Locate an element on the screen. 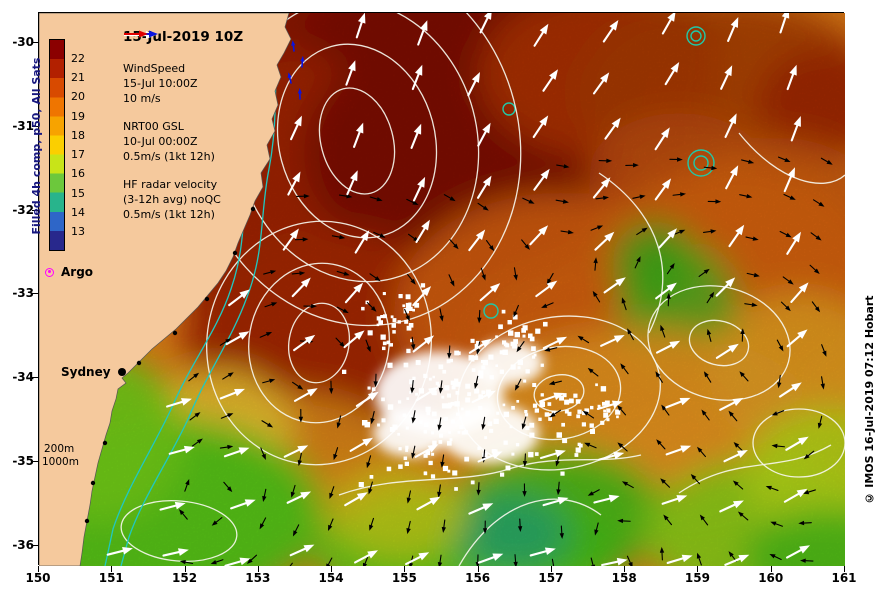  hf-red-arrow-icon is located at coordinates (136, 34).